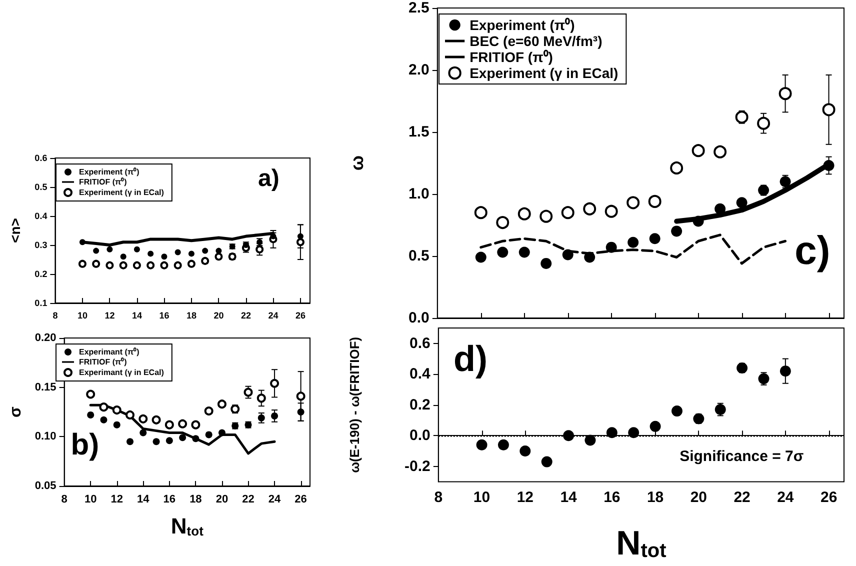 This screenshot has width=856, height=566. Describe the element at coordinates (45, 486) in the screenshot. I see `y-tick-label: 0.05` at that location.